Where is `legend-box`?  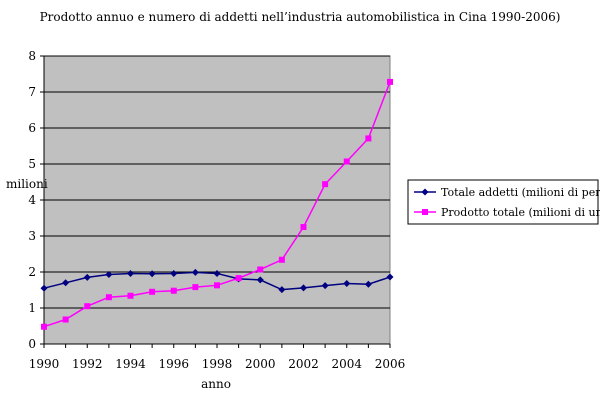 legend-box is located at coordinates (503, 202).